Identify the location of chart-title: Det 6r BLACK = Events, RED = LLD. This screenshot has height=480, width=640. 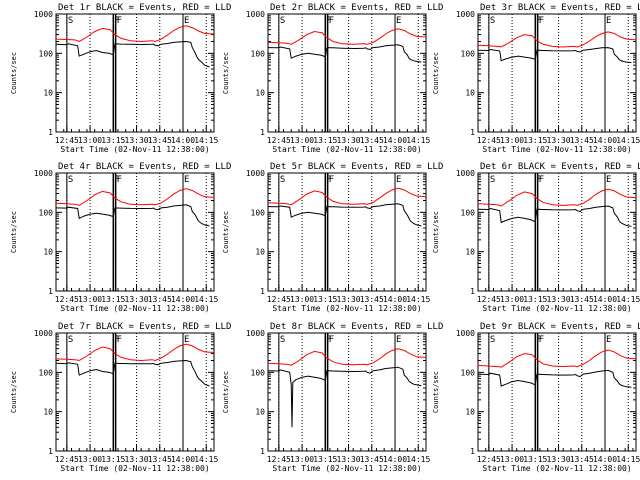
(560, 167).